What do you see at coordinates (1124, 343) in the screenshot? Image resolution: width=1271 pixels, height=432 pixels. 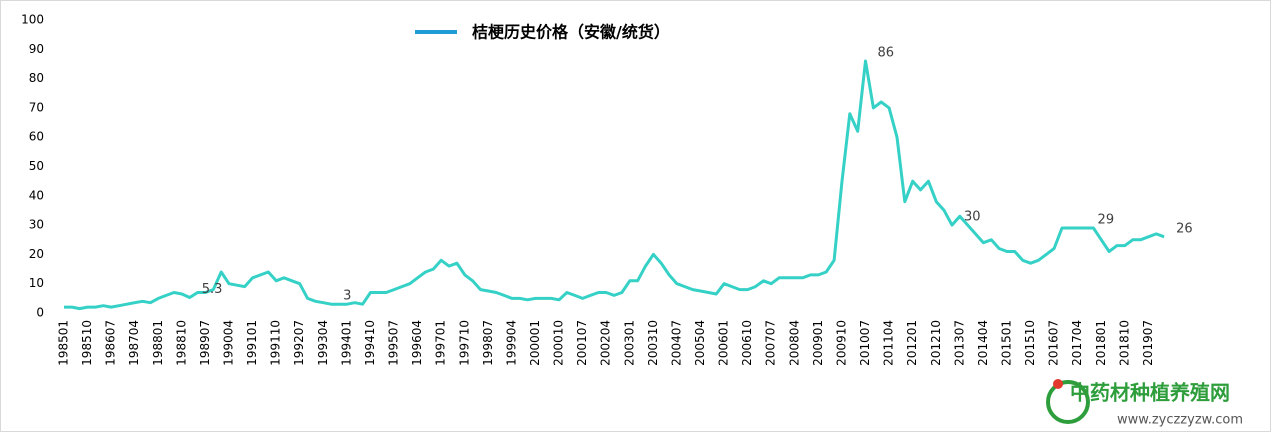 I see `x-tick-label: 201810` at bounding box center [1124, 343].